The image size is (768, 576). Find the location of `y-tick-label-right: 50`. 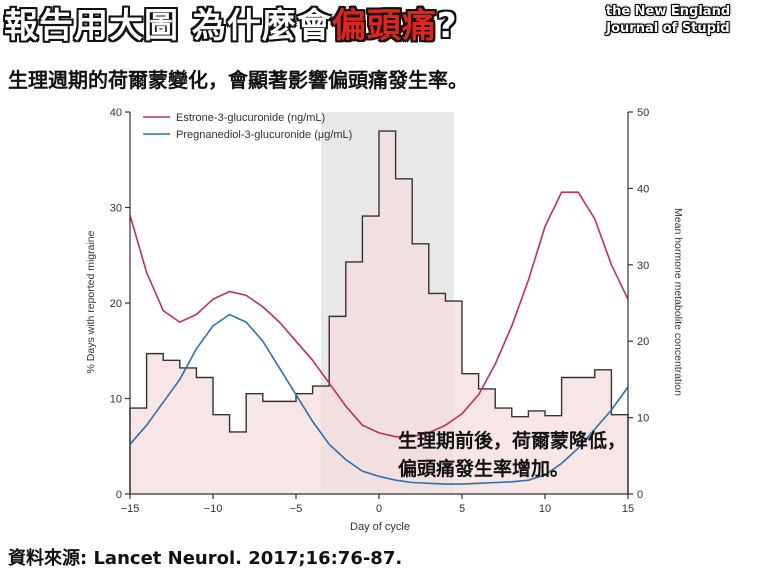

y-tick-label-right: 50 is located at coordinates (643, 113).